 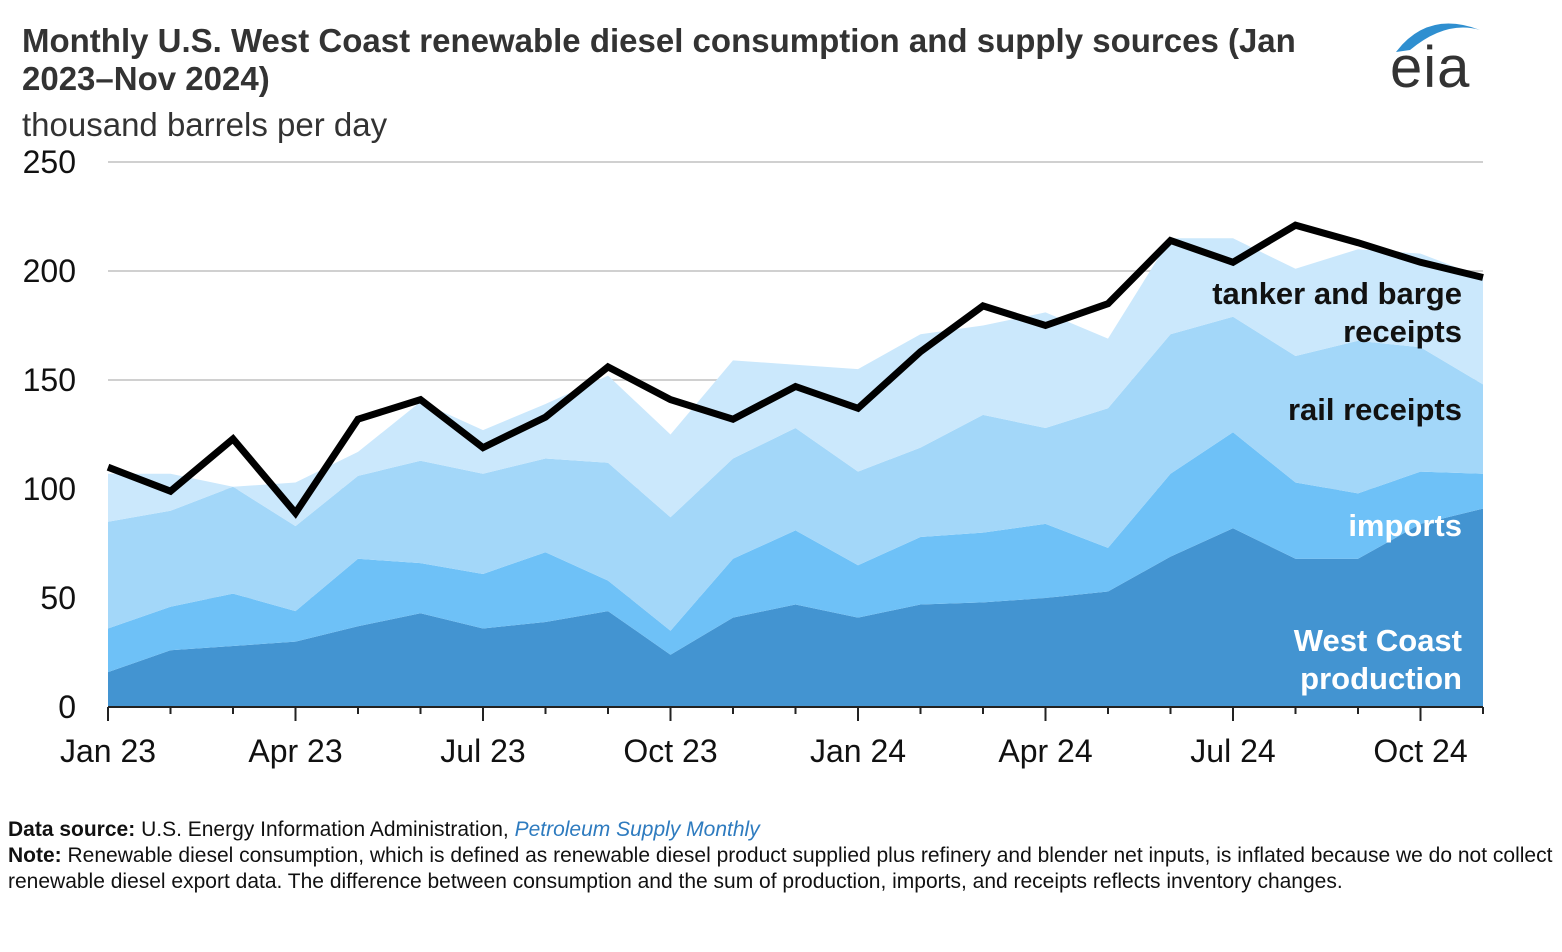 What do you see at coordinates (1438, 37) in the screenshot?
I see `eia-logo-swoosh-icon` at bounding box center [1438, 37].